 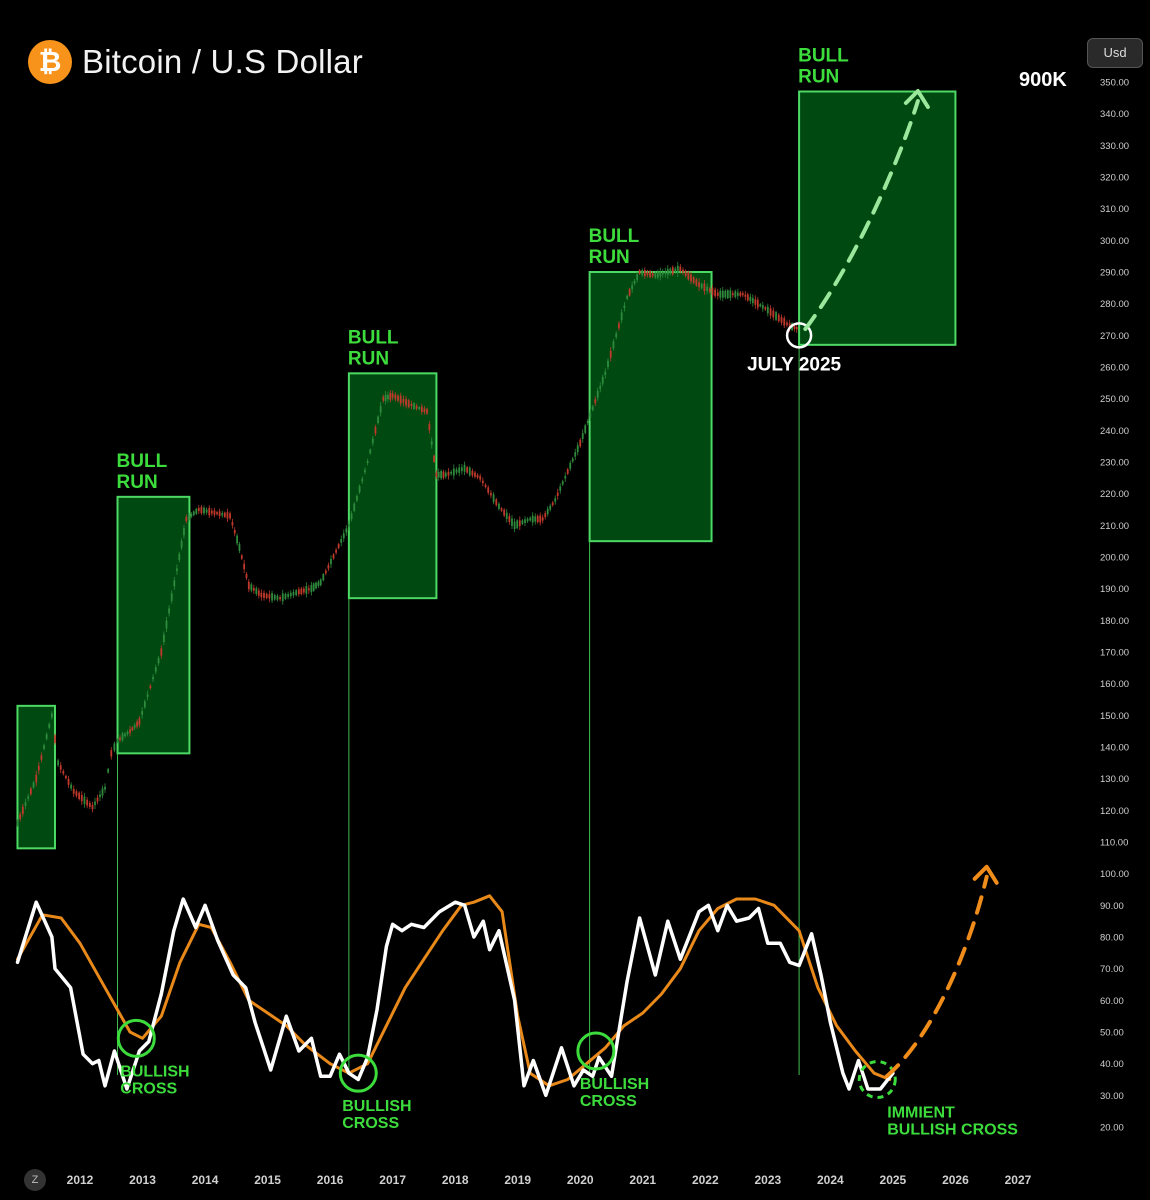 I want to click on target-label: 900K, so click(x=1043, y=80).